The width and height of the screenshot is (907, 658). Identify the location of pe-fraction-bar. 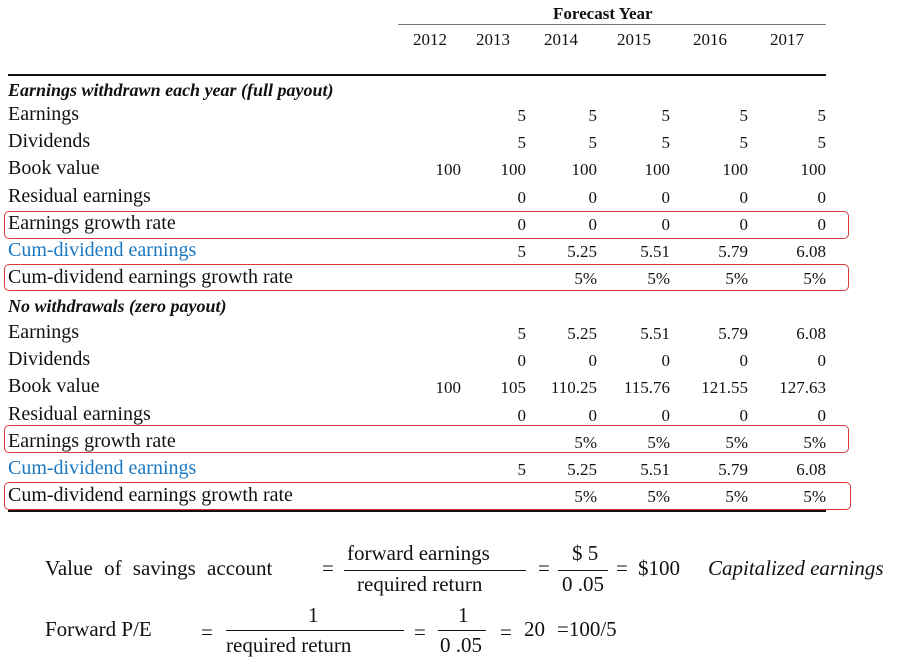
(315, 630).